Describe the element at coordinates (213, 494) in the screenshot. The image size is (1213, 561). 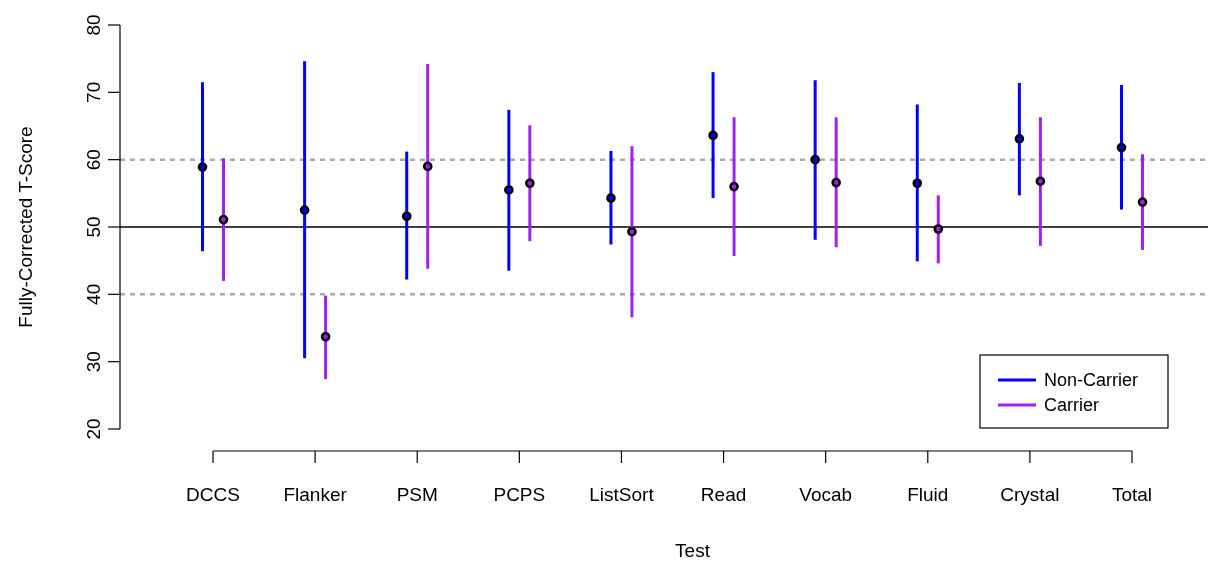
I see `x-tick-label: DCCS` at that location.